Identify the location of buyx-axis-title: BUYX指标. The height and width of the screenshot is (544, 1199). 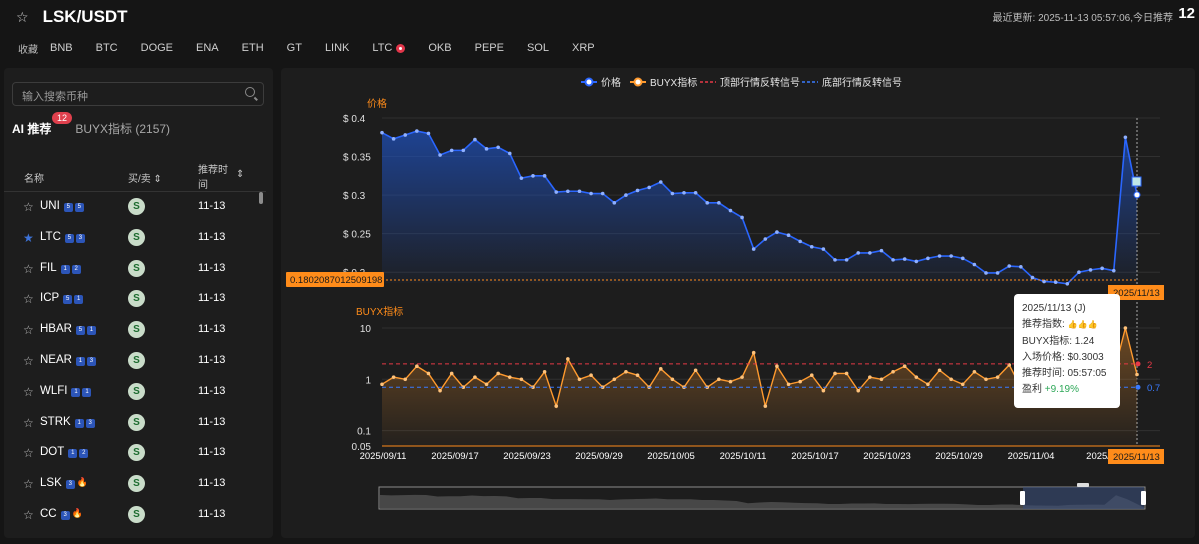
(379, 311).